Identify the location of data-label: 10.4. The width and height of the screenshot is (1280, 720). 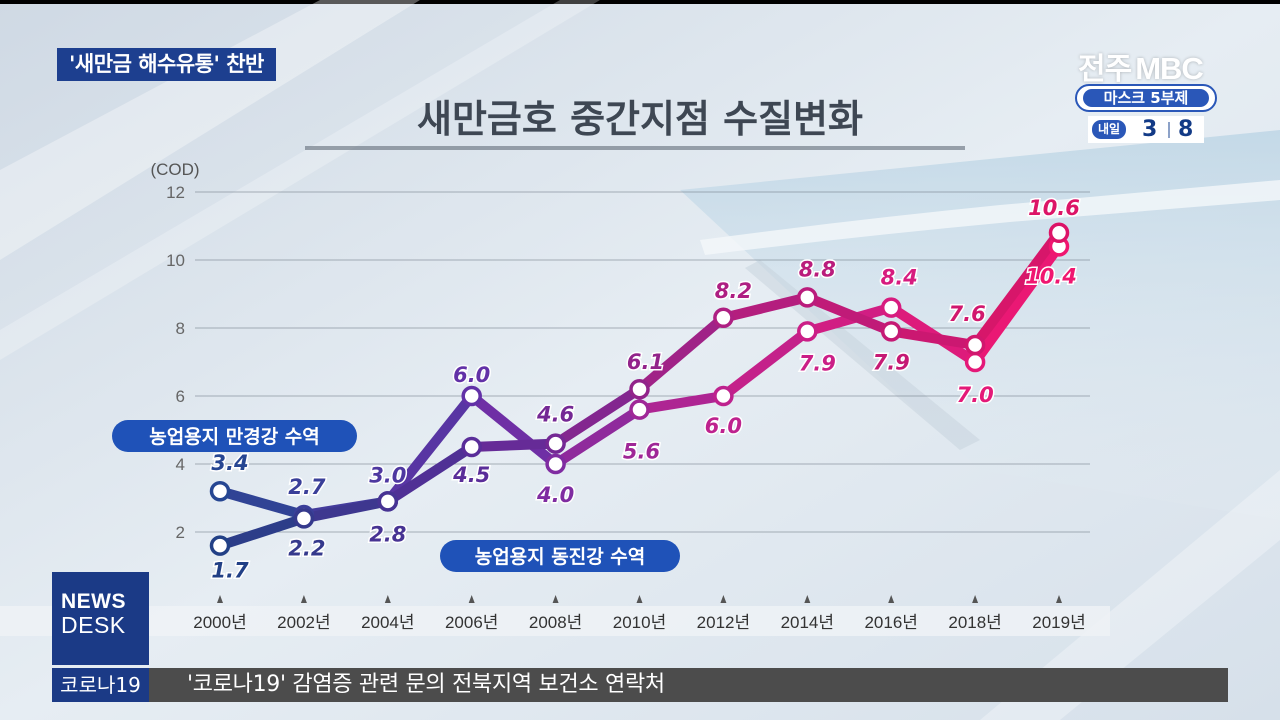
(1051, 276).